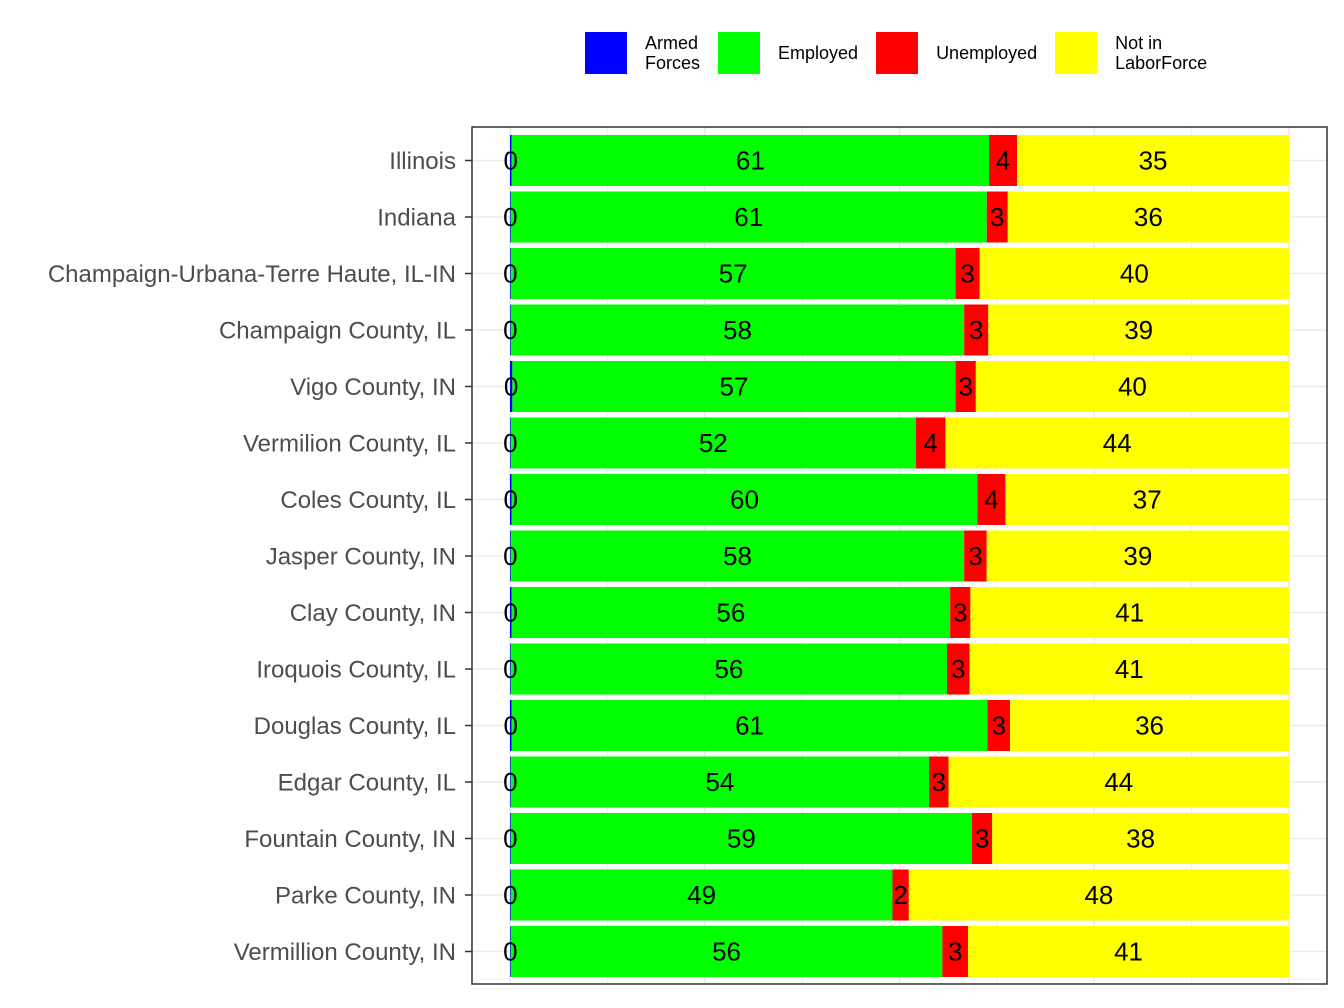 The width and height of the screenshot is (1344, 1008). Describe the element at coordinates (976, 330) in the screenshot. I see `bar-unemployed-champaign-county-il` at that location.